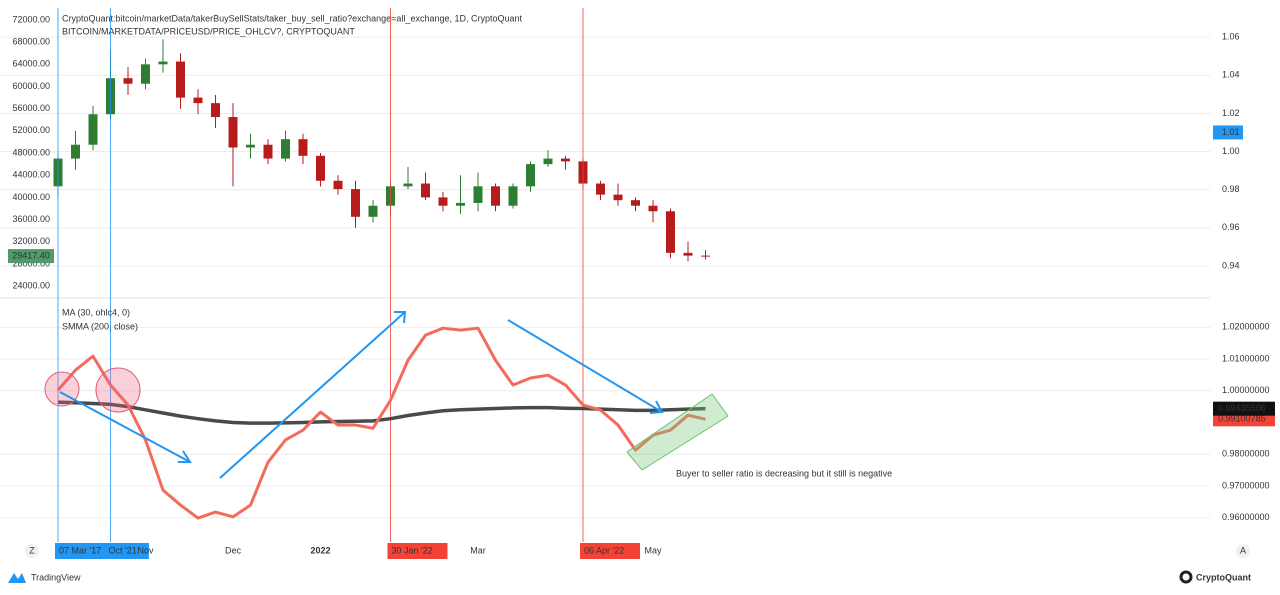 The image size is (1280, 595). I want to click on y-tick-label: 24000.00, so click(31, 285).